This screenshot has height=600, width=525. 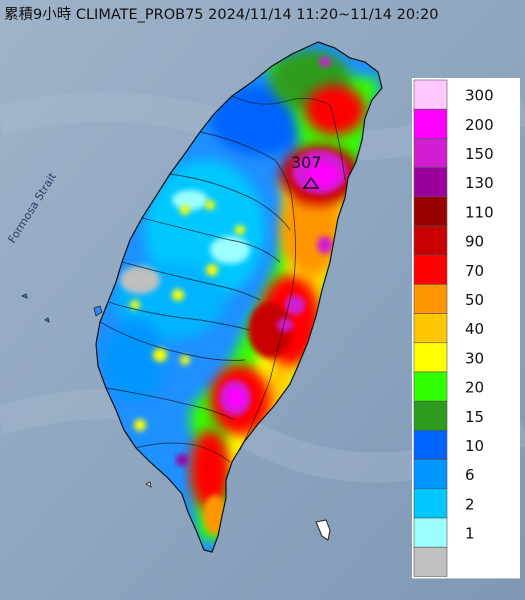 I want to click on legend-label: 20, so click(x=474, y=388).